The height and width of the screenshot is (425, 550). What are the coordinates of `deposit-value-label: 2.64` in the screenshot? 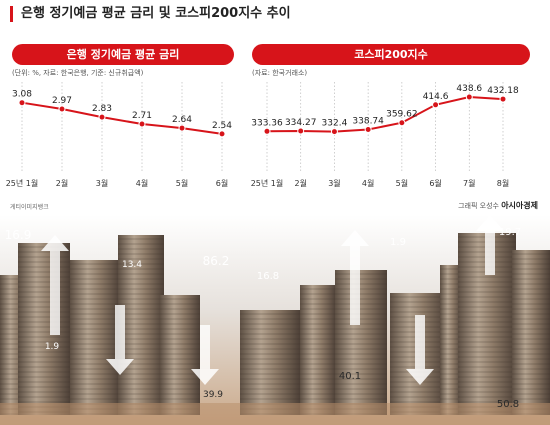 It's located at (182, 120).